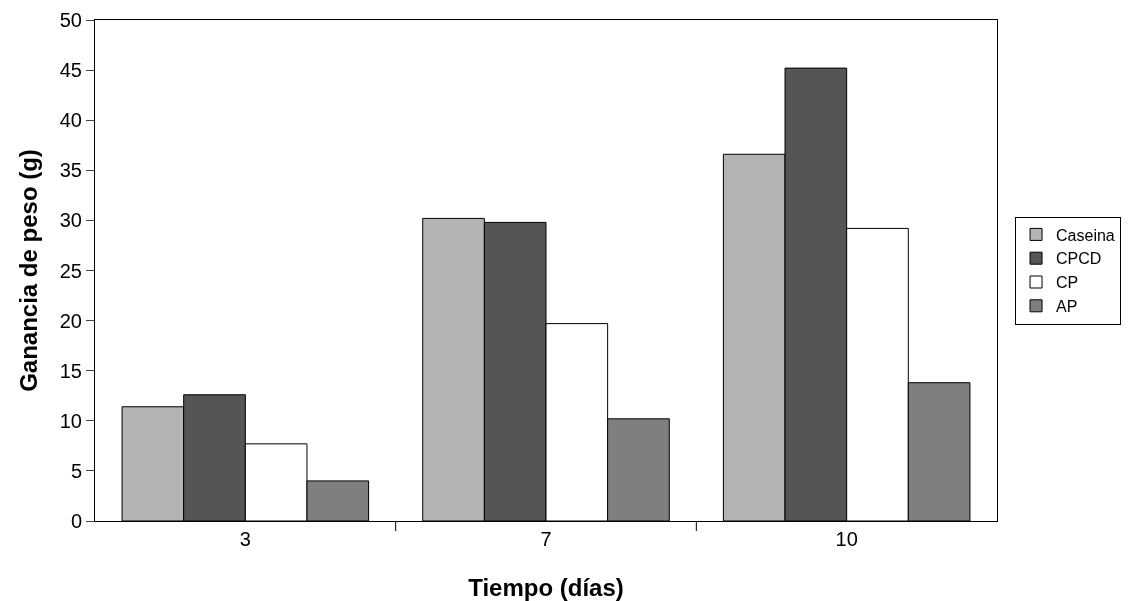  I want to click on x-axis-title: Tiempo (días), so click(546, 587).